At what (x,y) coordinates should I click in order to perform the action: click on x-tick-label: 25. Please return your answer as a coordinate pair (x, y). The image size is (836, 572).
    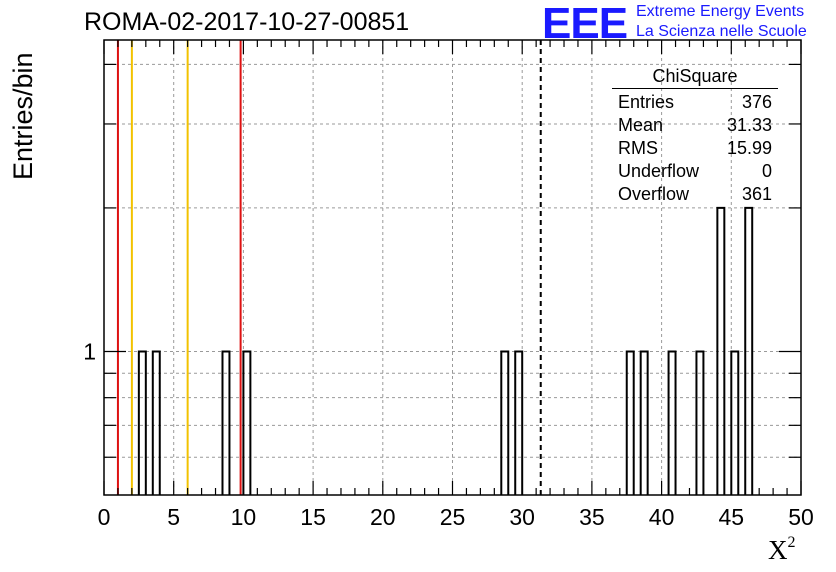
    Looking at the image, I should click on (453, 517).